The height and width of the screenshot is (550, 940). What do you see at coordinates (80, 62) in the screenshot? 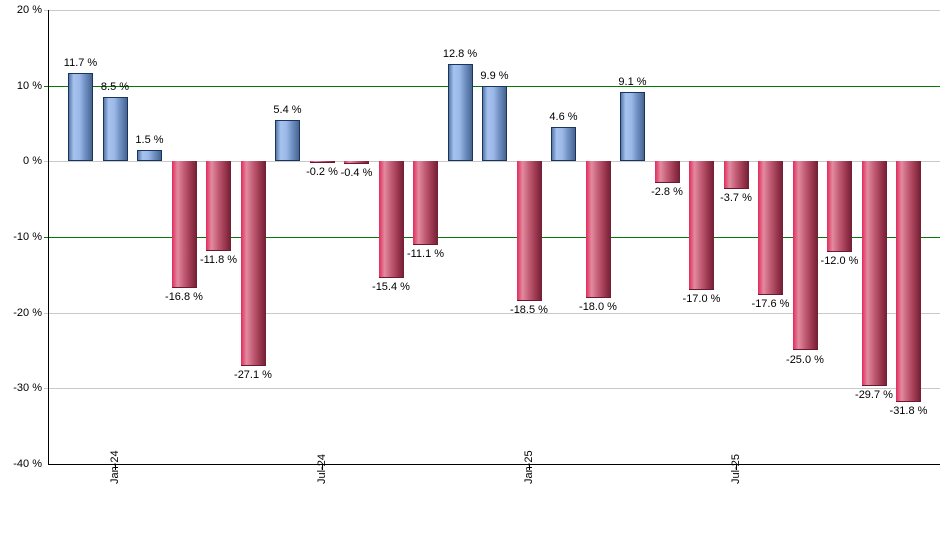
I see `bar-value-label: 11.7 %` at bounding box center [80, 62].